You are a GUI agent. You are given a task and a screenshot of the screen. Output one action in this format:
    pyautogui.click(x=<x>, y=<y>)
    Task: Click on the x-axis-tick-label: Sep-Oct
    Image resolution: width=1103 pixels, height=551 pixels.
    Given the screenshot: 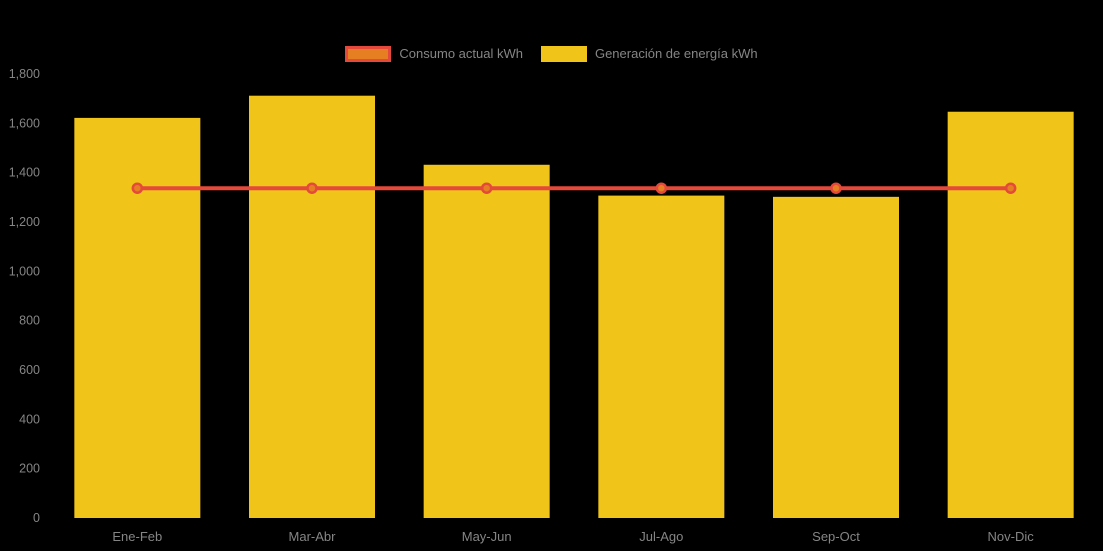 What is the action you would take?
    pyautogui.click(x=836, y=536)
    